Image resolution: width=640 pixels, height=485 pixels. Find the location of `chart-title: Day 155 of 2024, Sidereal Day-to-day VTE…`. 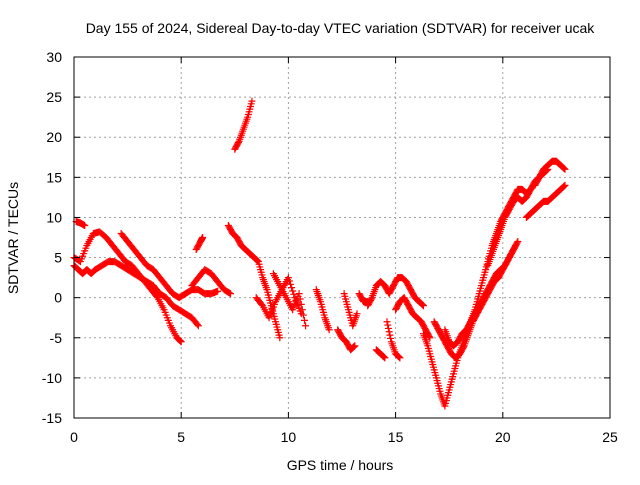

chart-title: Day 155 of 2024, Sidereal Day-to-day VTE… is located at coordinates (341, 28).